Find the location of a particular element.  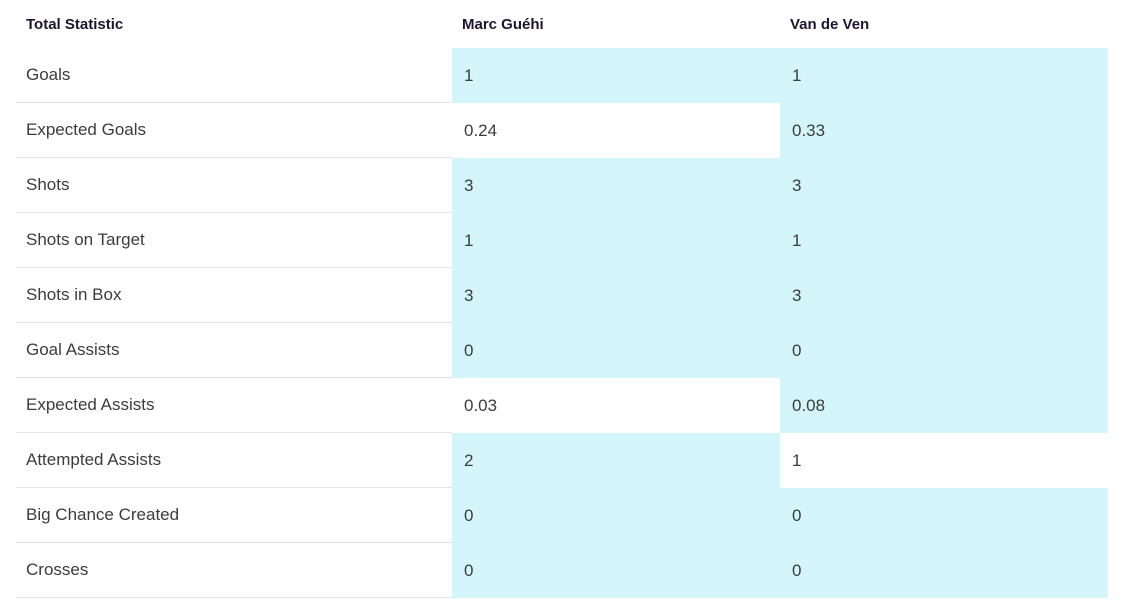

table-row: Crosses 0 0 is located at coordinates (562, 570).